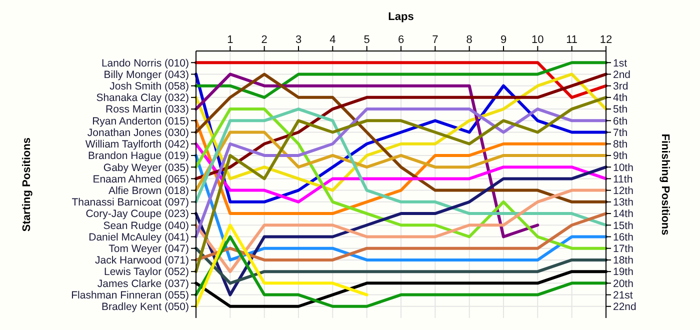 This screenshot has height=330, width=700. Describe the element at coordinates (333, 40) in the screenshot. I see `x-tick-label: 4` at that location.